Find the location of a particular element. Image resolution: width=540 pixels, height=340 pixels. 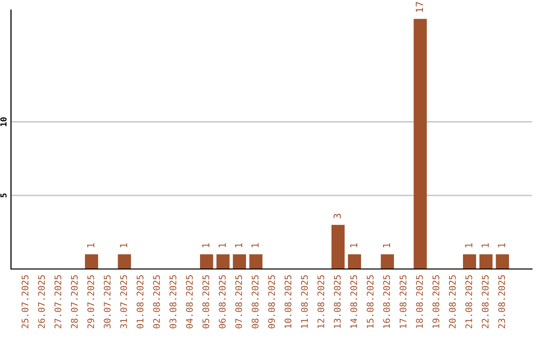

x-tick-label: 05.08.2025 is located at coordinates (206, 301).